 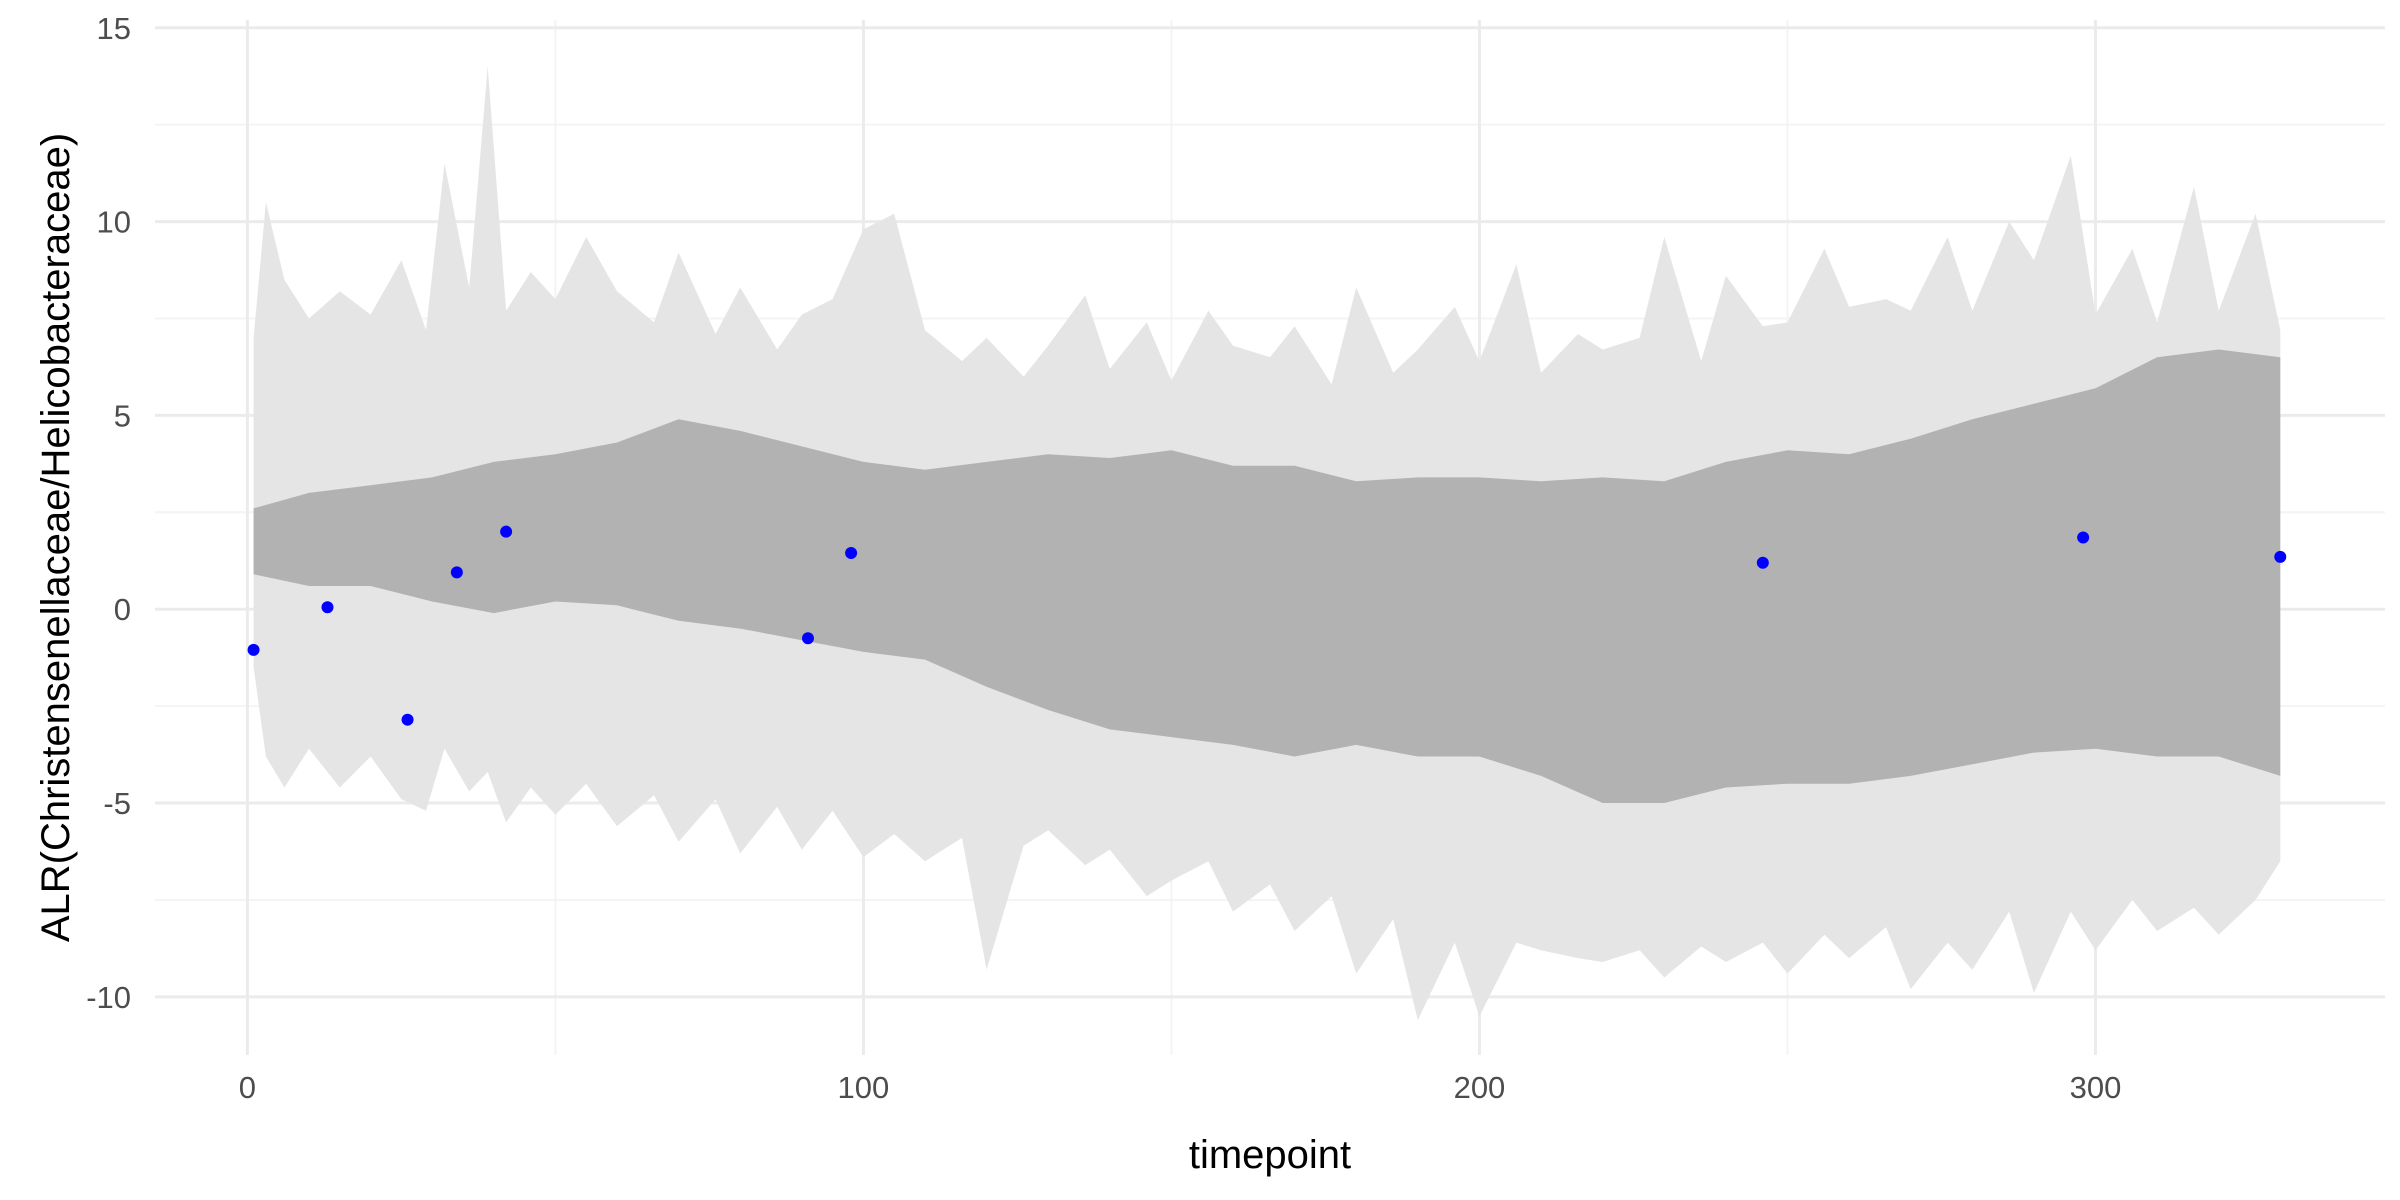 I want to click on x-axis-tick-labels: 0 100 200 300, so click(x=1180, y=1087).